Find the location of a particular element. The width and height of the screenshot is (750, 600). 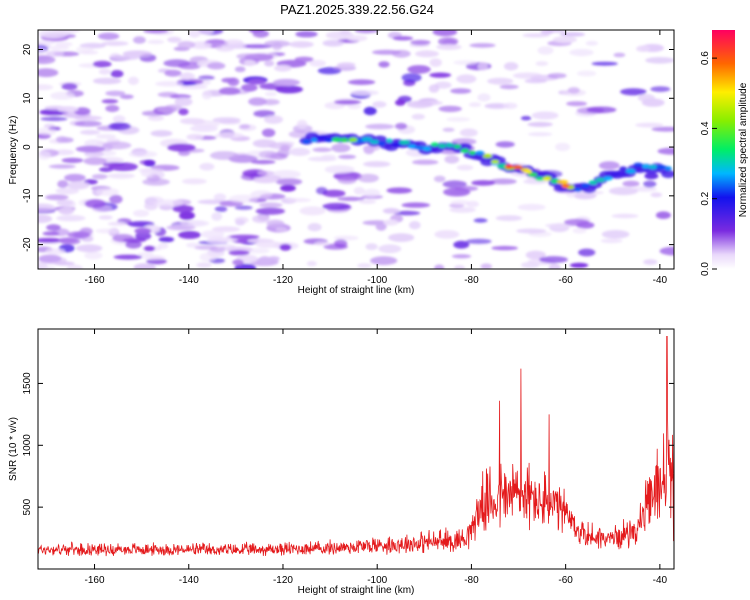

x-tick-label: -80 is located at coordinates (471, 580).